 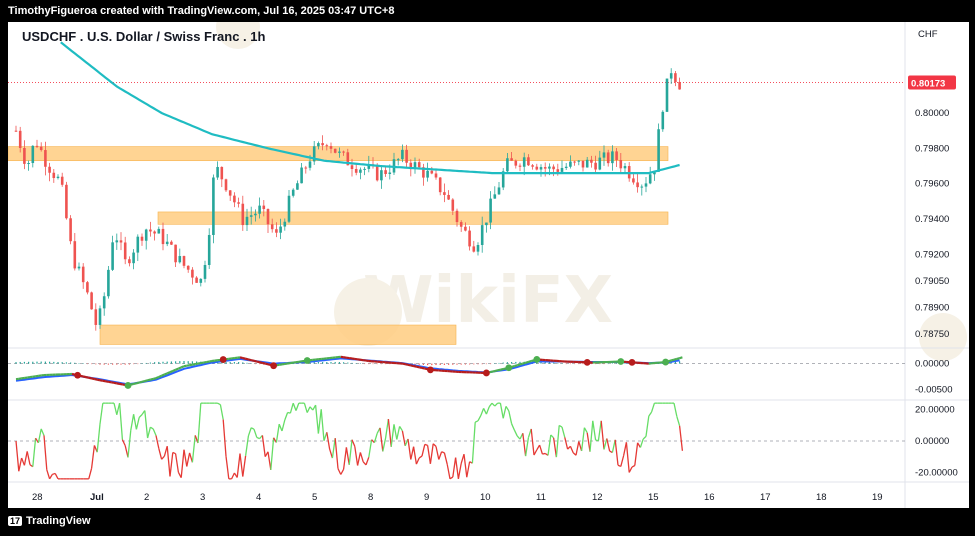 I want to click on time-tick-label: 12, so click(x=597, y=497).